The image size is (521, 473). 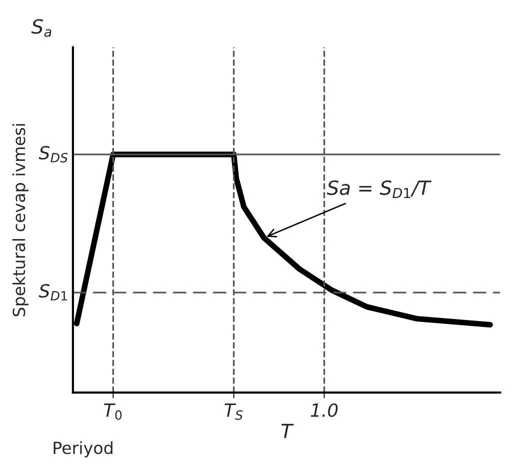 What do you see at coordinates (287, 431) in the screenshot?
I see `x-axis-title: T` at bounding box center [287, 431].